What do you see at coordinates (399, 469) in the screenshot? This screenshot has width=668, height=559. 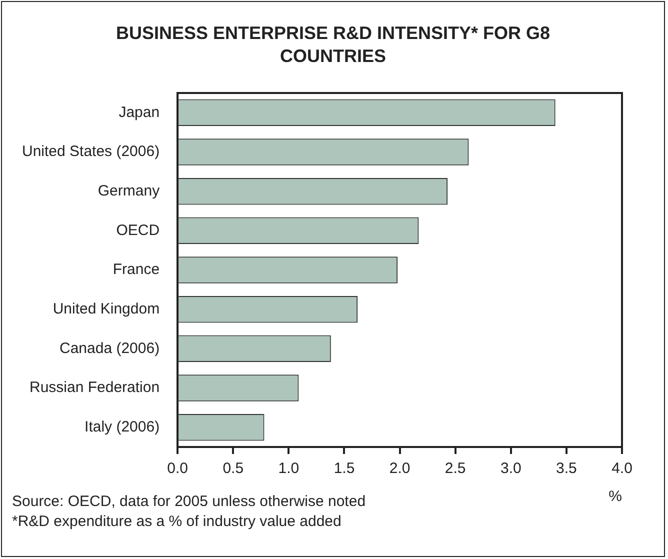 I see `x-tick-label: 2.0` at bounding box center [399, 469].